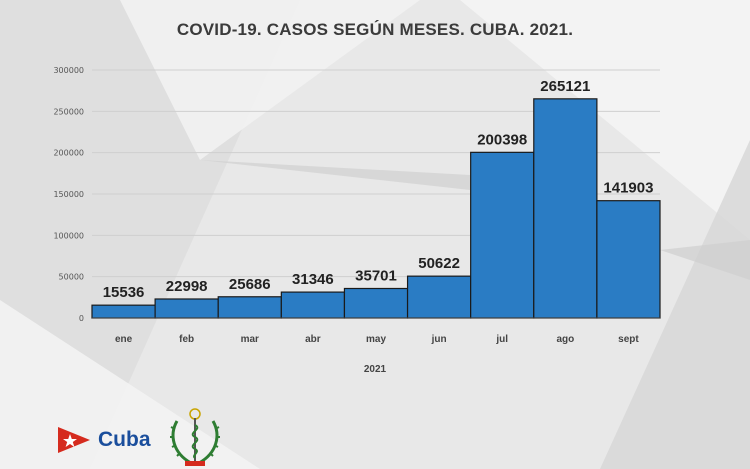 The width and height of the screenshot is (750, 469). I want to click on bar-ene, so click(123, 311).